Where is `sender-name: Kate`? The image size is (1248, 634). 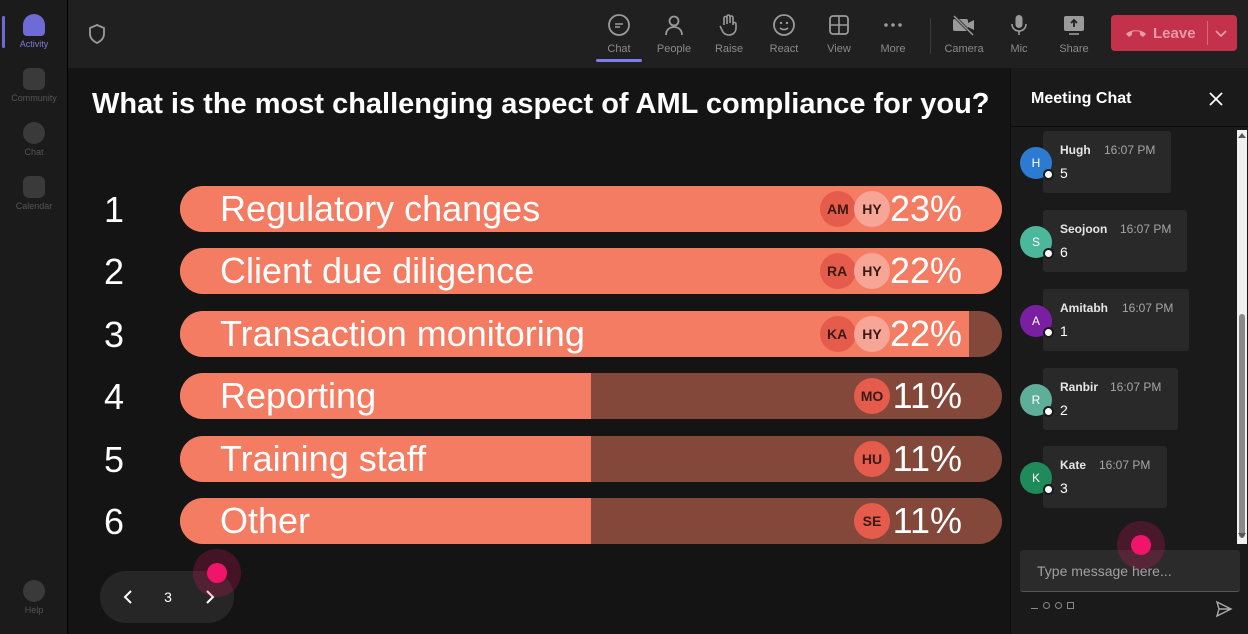
sender-name: Kate is located at coordinates (1073, 465).